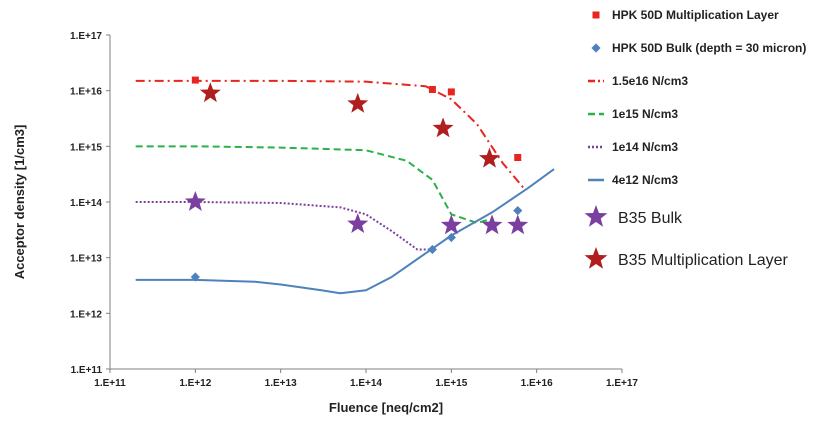  I want to click on legend-label: 1e14 N/cm3, so click(645, 147).